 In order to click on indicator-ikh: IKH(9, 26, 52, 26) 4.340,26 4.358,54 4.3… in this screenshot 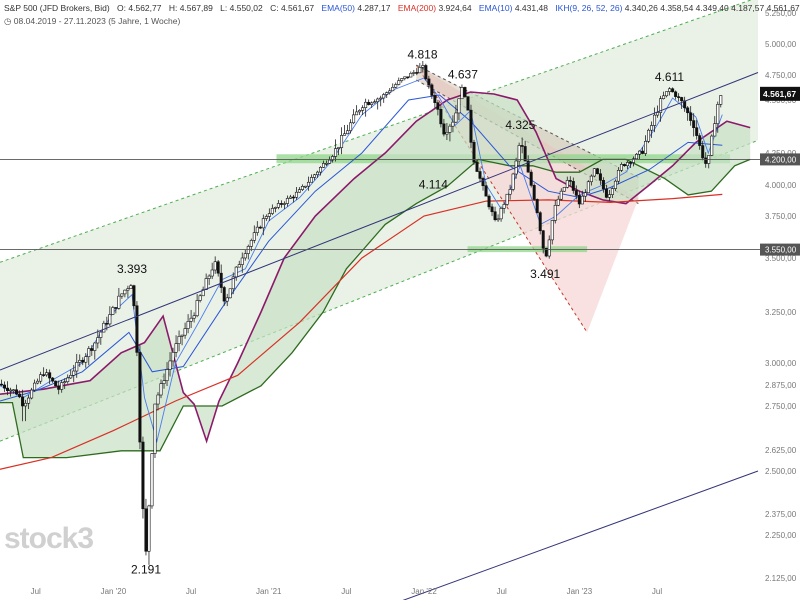, I will do `click(677, 8)`.